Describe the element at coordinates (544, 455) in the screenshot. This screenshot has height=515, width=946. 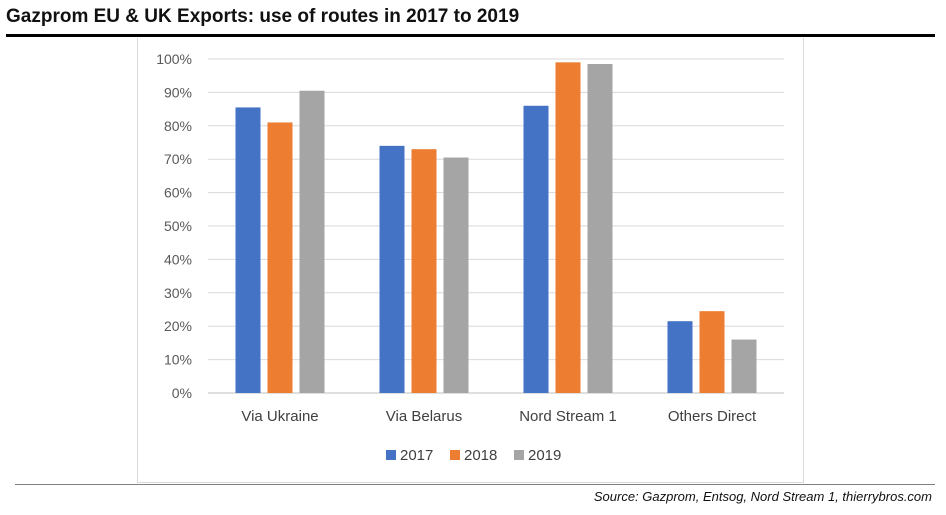
I see `legend-label: 2019` at that location.